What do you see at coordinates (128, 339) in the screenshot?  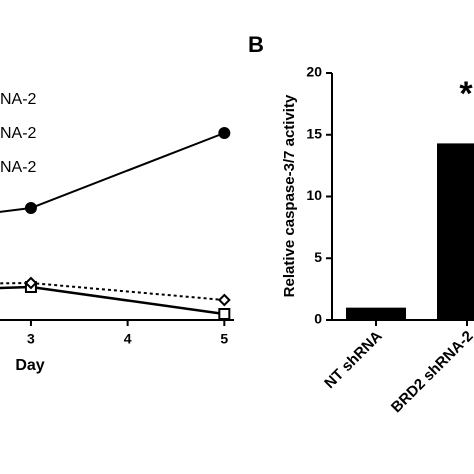 I see `x-tick-label: 4` at bounding box center [128, 339].